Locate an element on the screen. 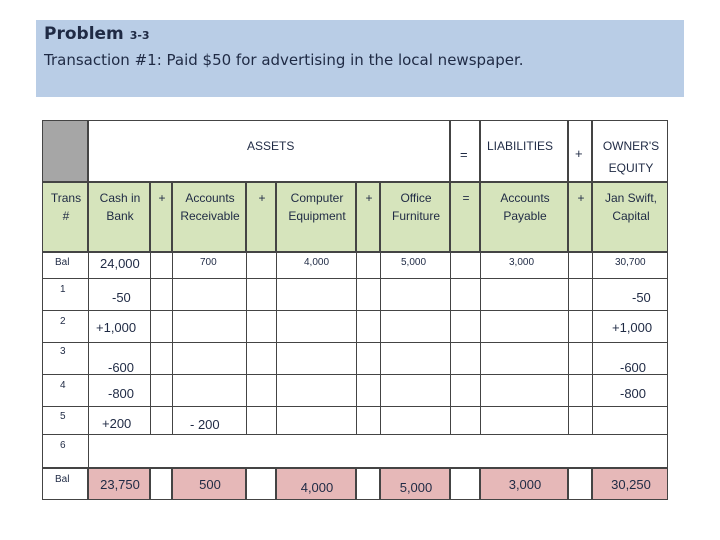 Image resolution: width=720 pixels, height=540 pixels. col-trans: Trans # is located at coordinates (65, 217).